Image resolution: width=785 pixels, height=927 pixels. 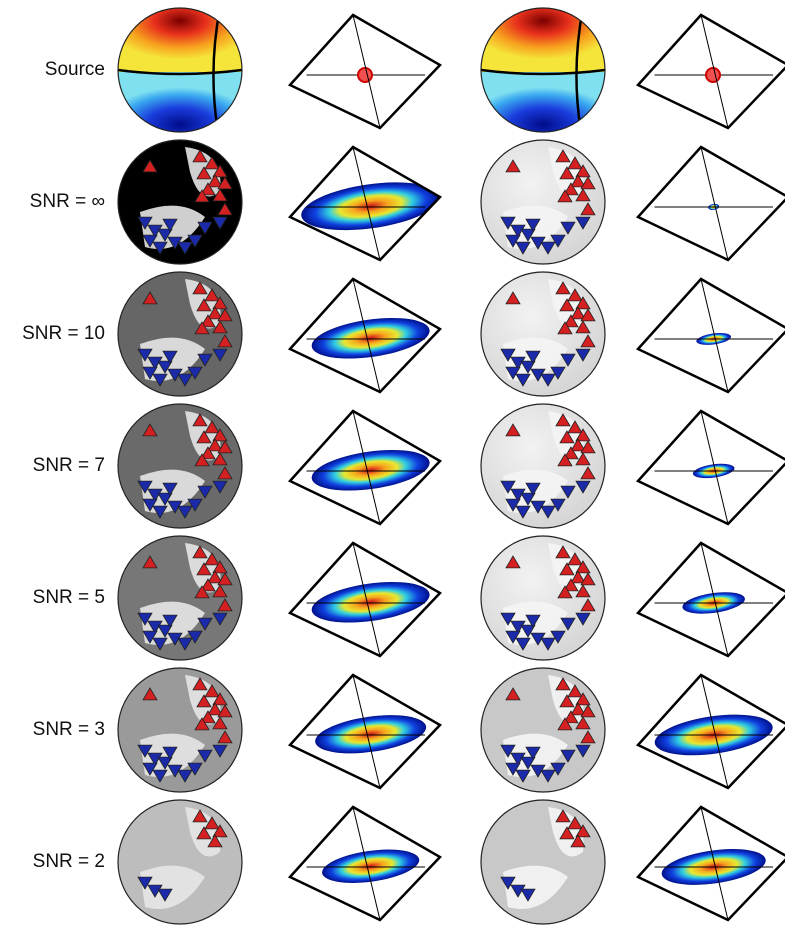 I want to click on sphere-fill, so click(x=543, y=862).